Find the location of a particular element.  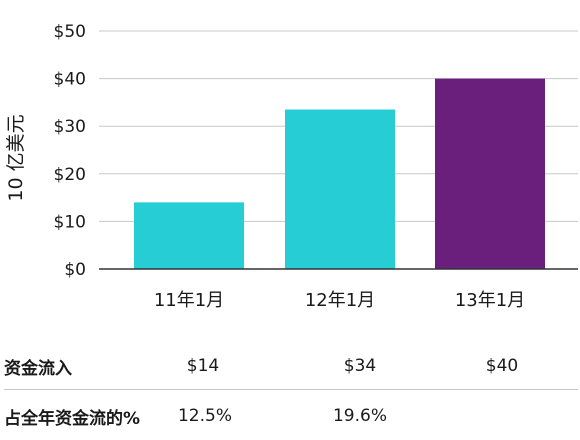

row-label-inflow: 资金流入 is located at coordinates (38, 369).